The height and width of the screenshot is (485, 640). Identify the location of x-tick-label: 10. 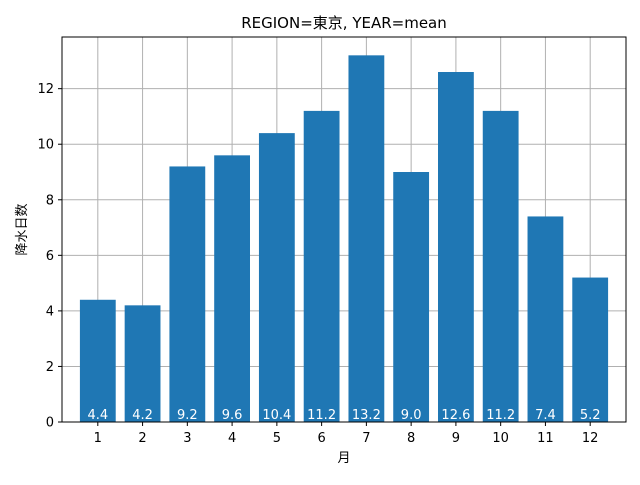
(500, 438).